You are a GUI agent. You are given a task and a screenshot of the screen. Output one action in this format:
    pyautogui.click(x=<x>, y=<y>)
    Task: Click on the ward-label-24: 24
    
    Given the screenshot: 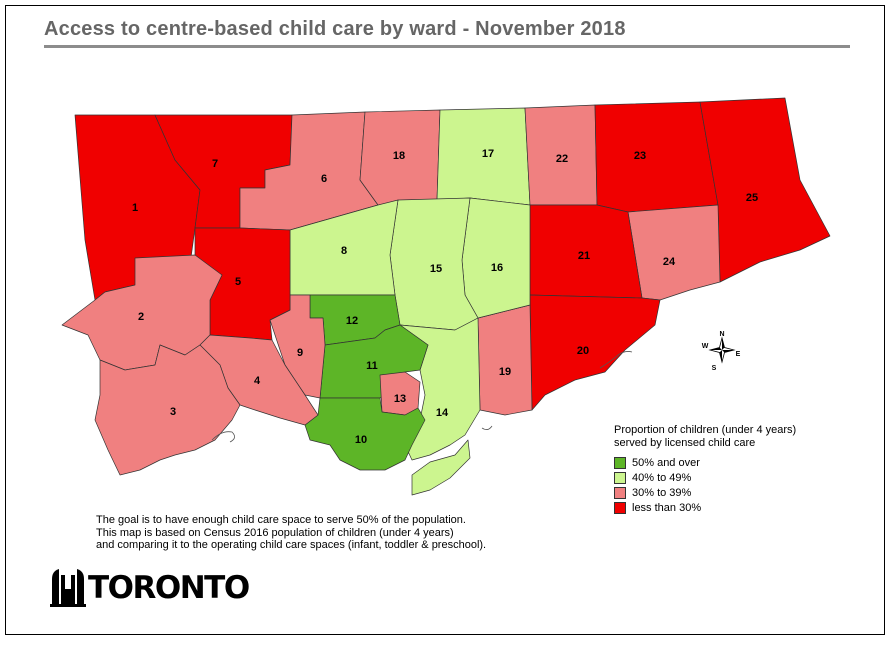 What is the action you would take?
    pyautogui.click(x=669, y=262)
    